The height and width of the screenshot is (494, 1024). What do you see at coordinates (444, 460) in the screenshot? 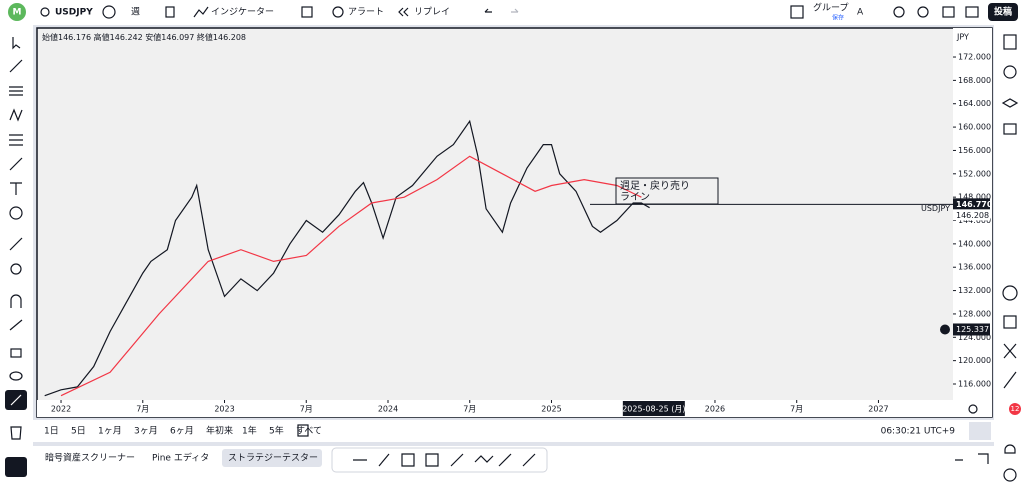
I see `drawing-icons` at bounding box center [444, 460].